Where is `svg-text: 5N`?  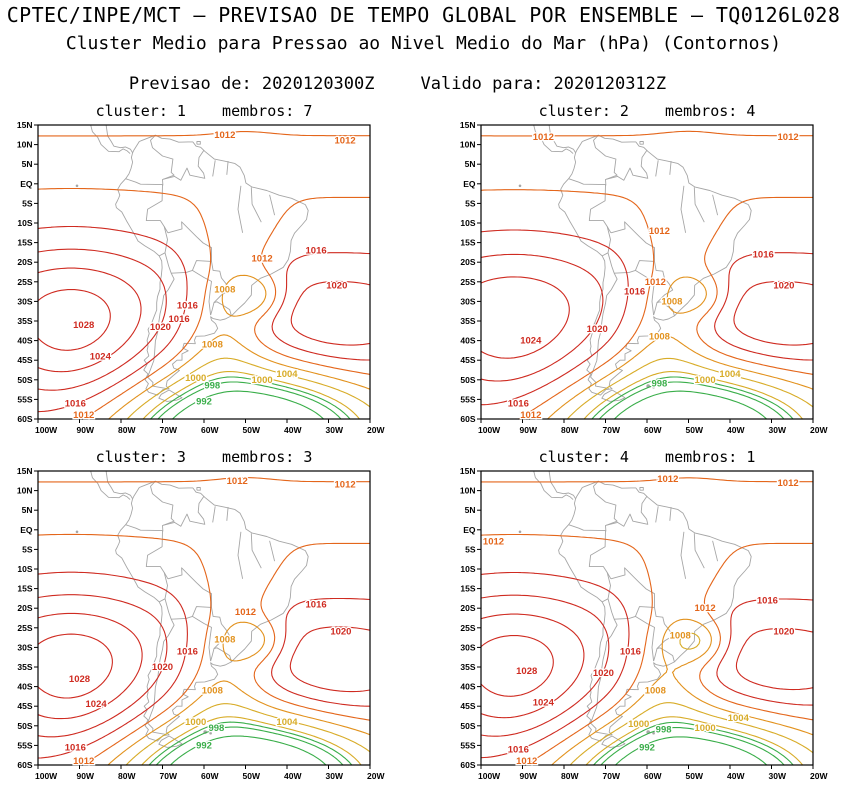 svg-text: 5N is located at coordinates (470, 164).